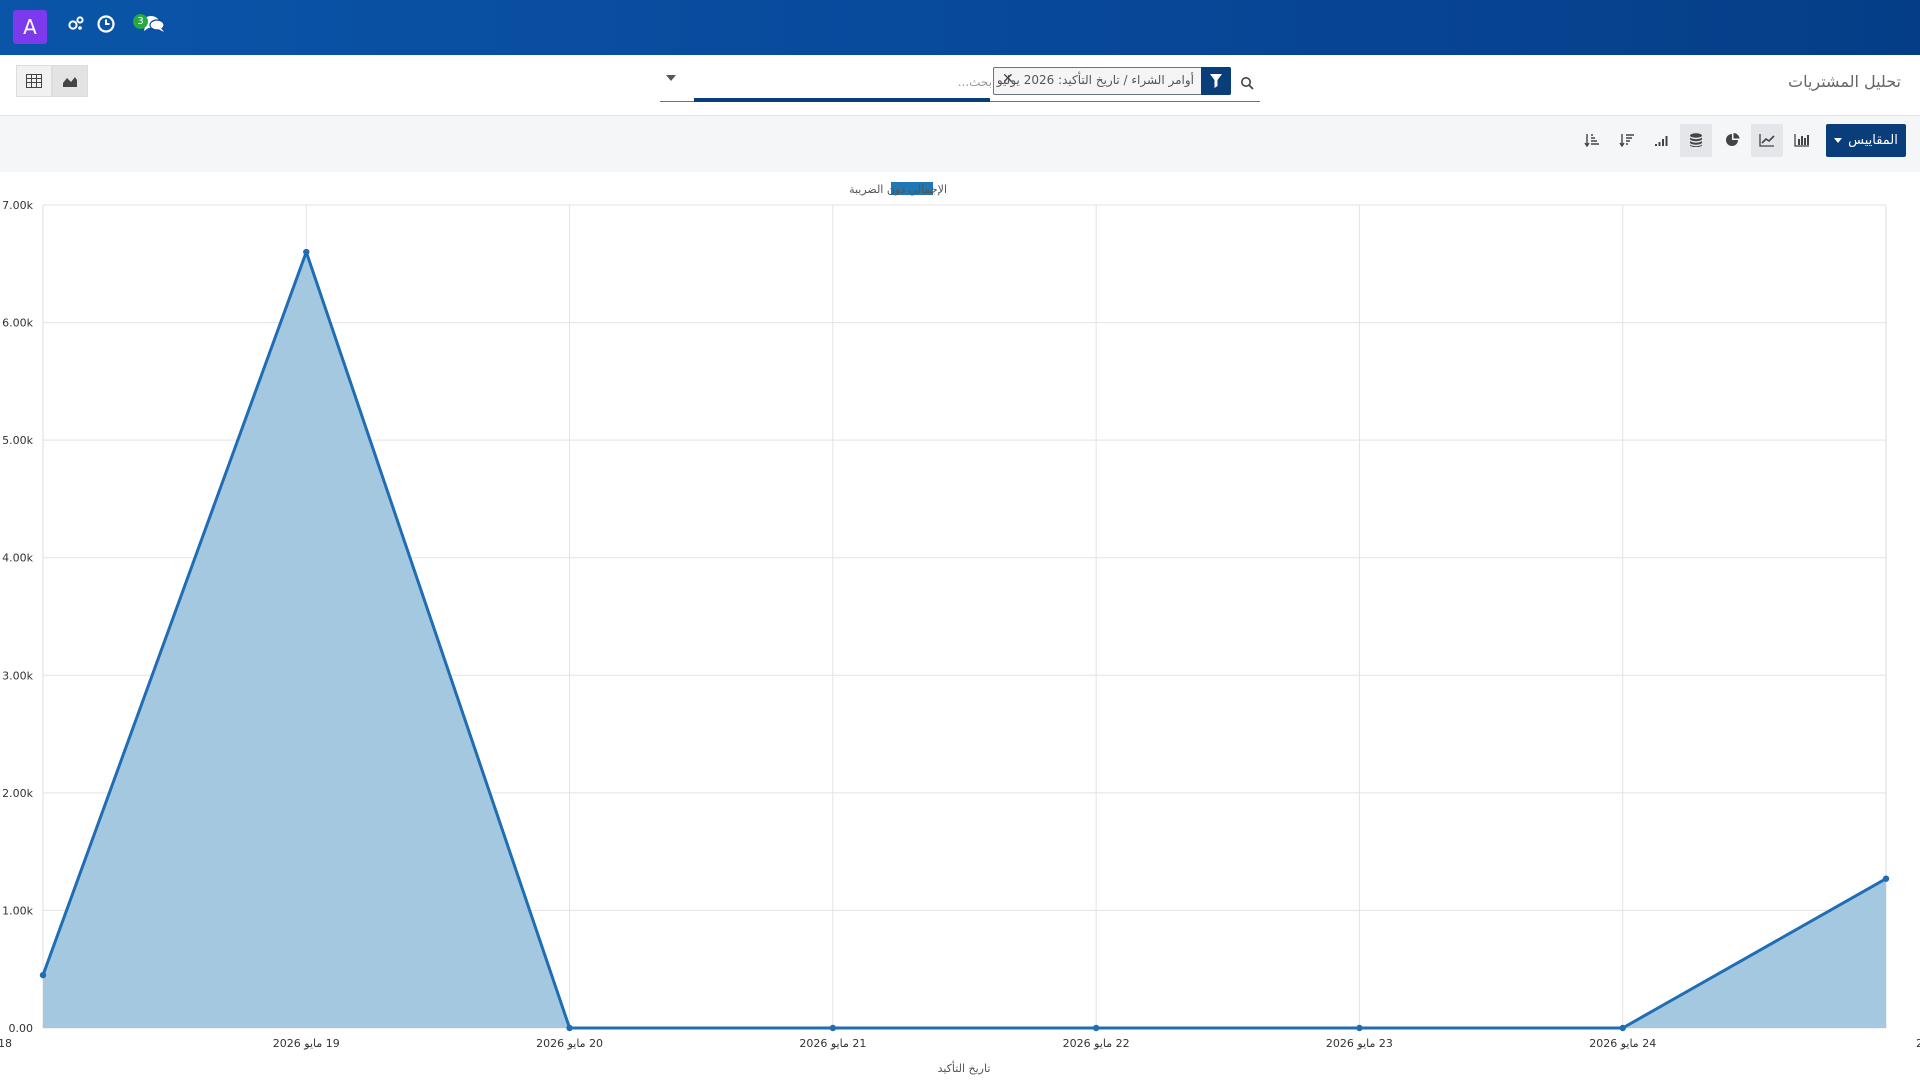 The width and height of the screenshot is (1920, 1084). I want to click on measures-button: المقاييس, so click(1866, 140).